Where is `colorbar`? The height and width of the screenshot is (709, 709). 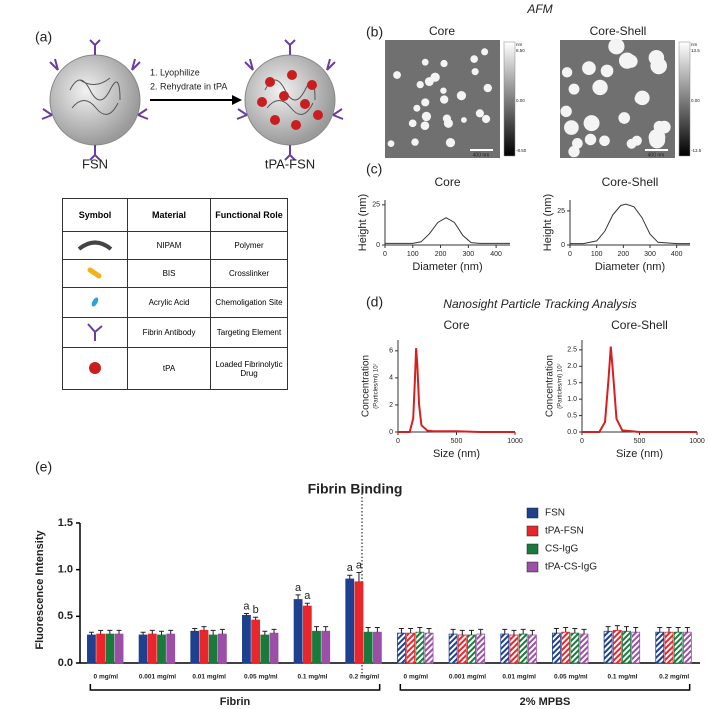
colorbar is located at coordinates (509, 99).